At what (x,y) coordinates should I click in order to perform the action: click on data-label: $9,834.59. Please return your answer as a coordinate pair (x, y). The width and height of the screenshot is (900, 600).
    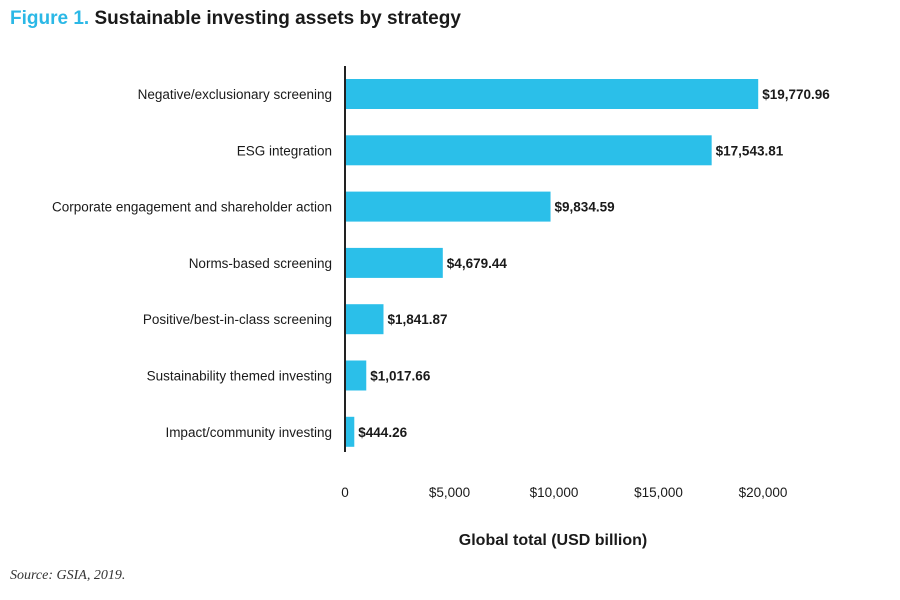
    Looking at the image, I should click on (585, 207).